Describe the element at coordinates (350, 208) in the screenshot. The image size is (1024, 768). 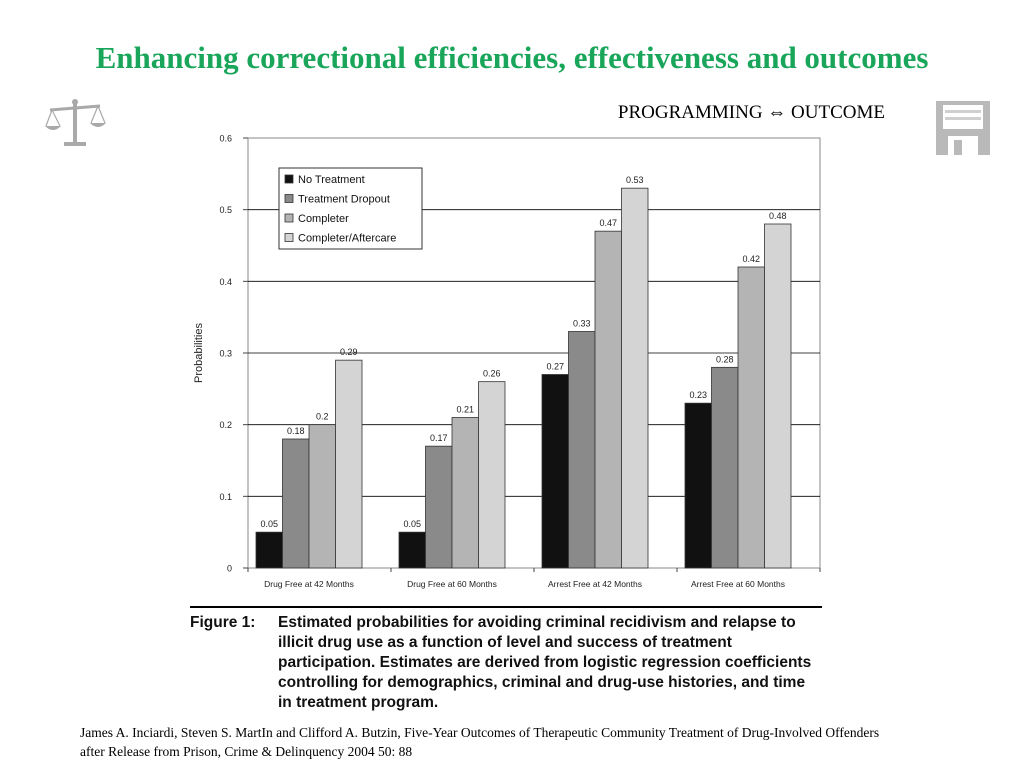
I see `legend` at that location.